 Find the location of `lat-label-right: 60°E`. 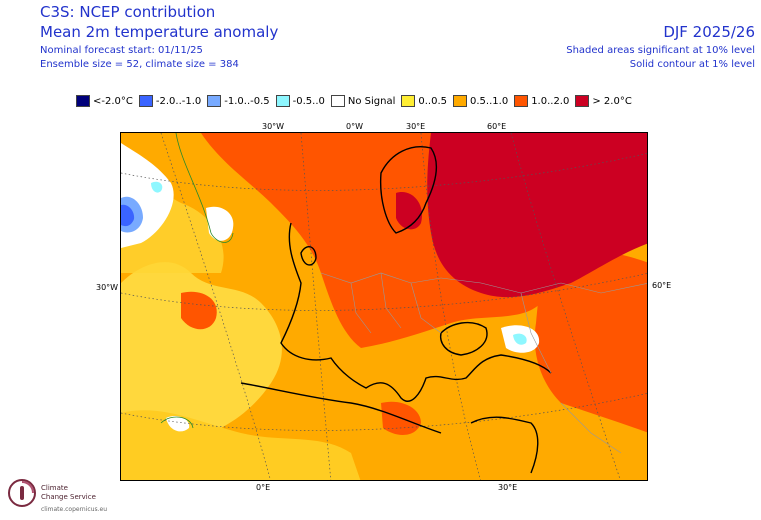

lat-label-right: 60°E is located at coordinates (662, 285).